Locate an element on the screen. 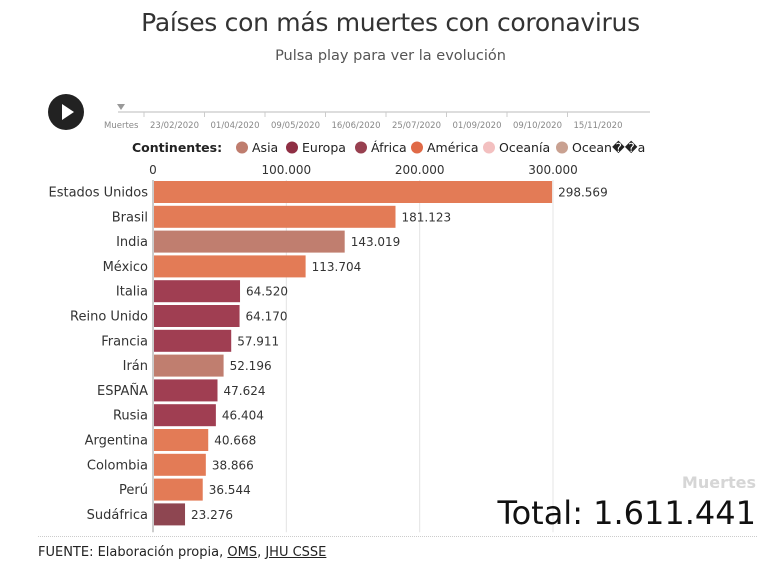  value-label: 181.123 is located at coordinates (426, 217).